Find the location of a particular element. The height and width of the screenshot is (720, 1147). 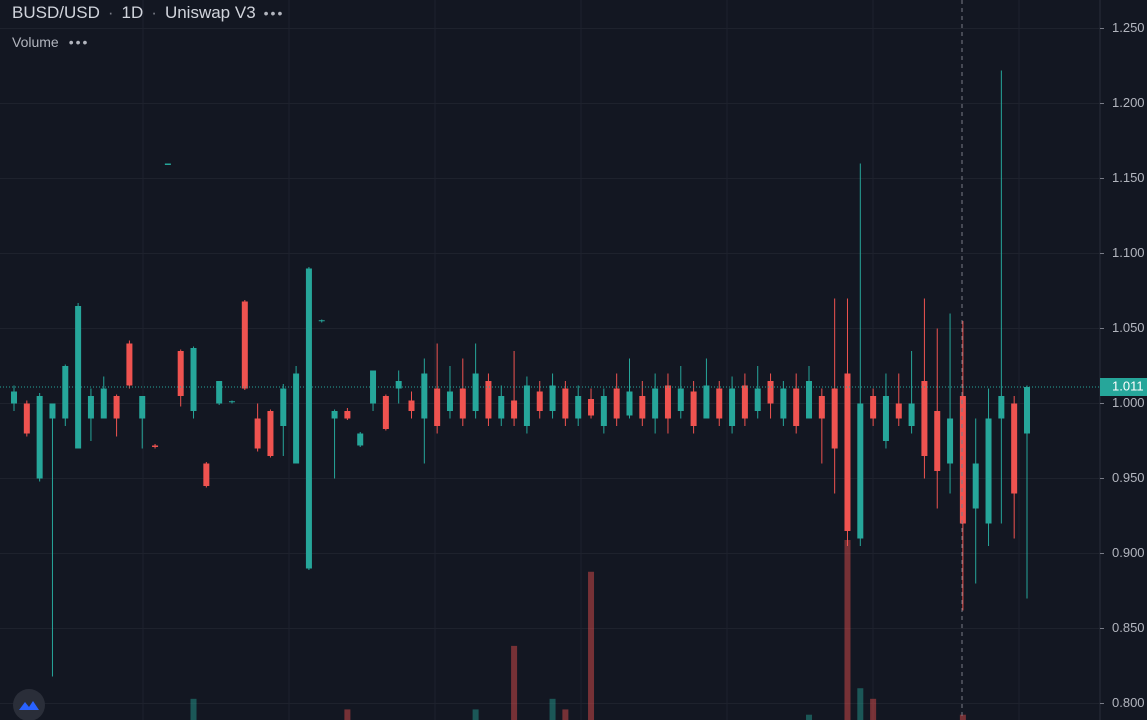

volume-legend: Volume ••• is located at coordinates (50, 42).